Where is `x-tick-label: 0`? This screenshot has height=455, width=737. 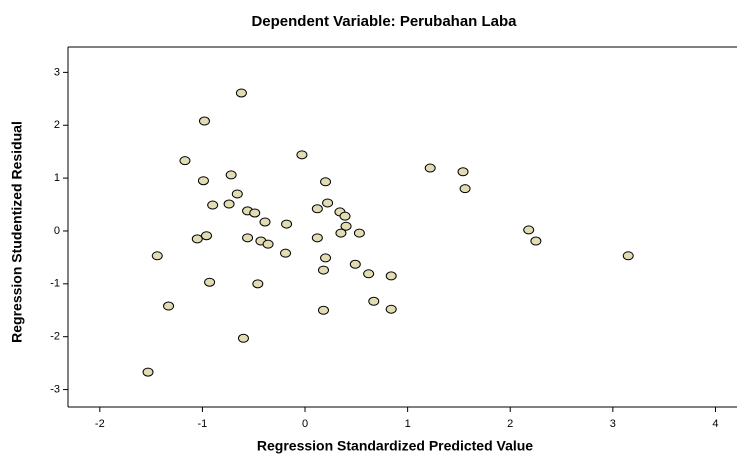
x-tick-label: 0 is located at coordinates (305, 424).